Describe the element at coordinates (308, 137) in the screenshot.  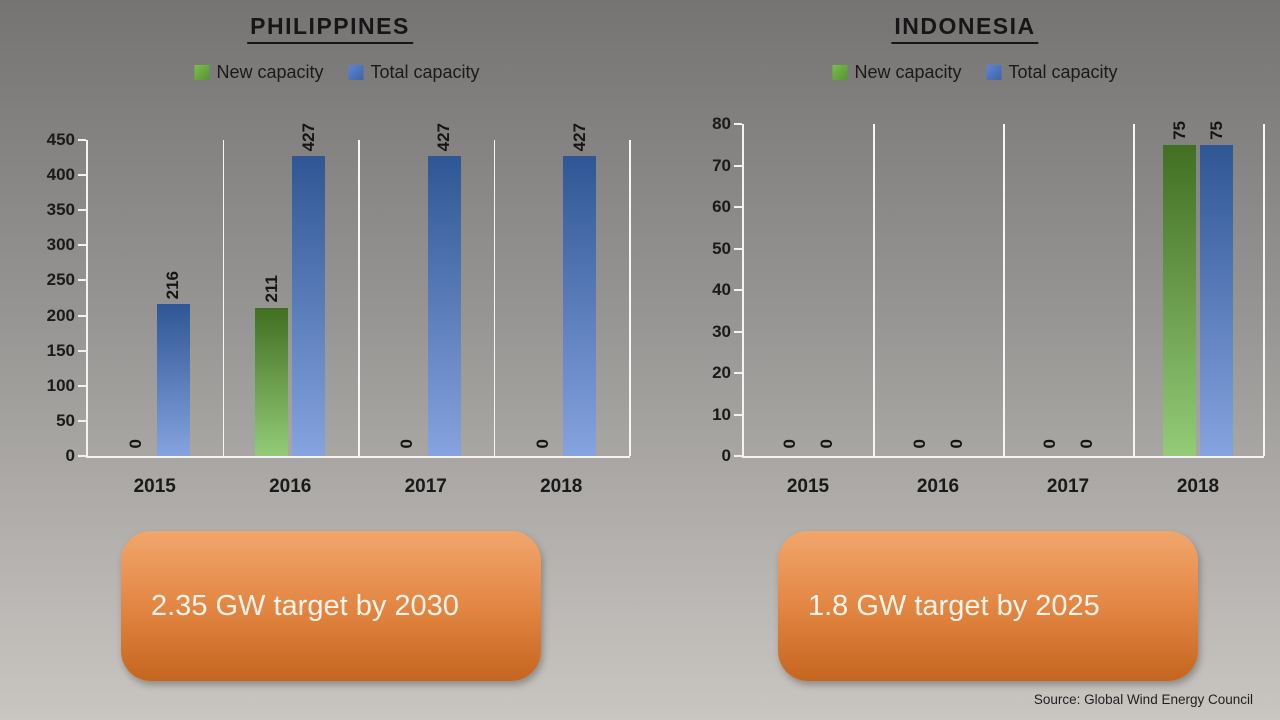
I see `data-label-total-capacity-2016: 427` at that location.